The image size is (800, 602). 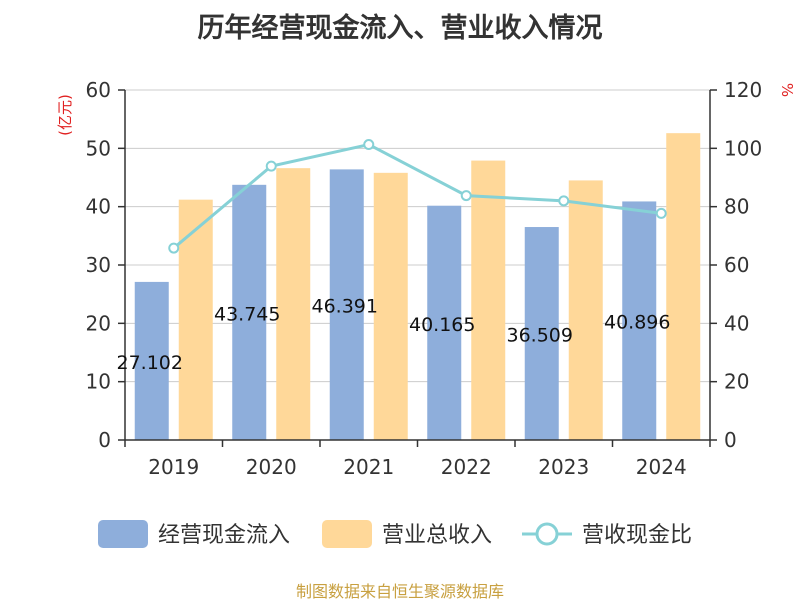 I want to click on chart-title: 历年经营现金流入、营业收入情况, so click(x=400, y=28).